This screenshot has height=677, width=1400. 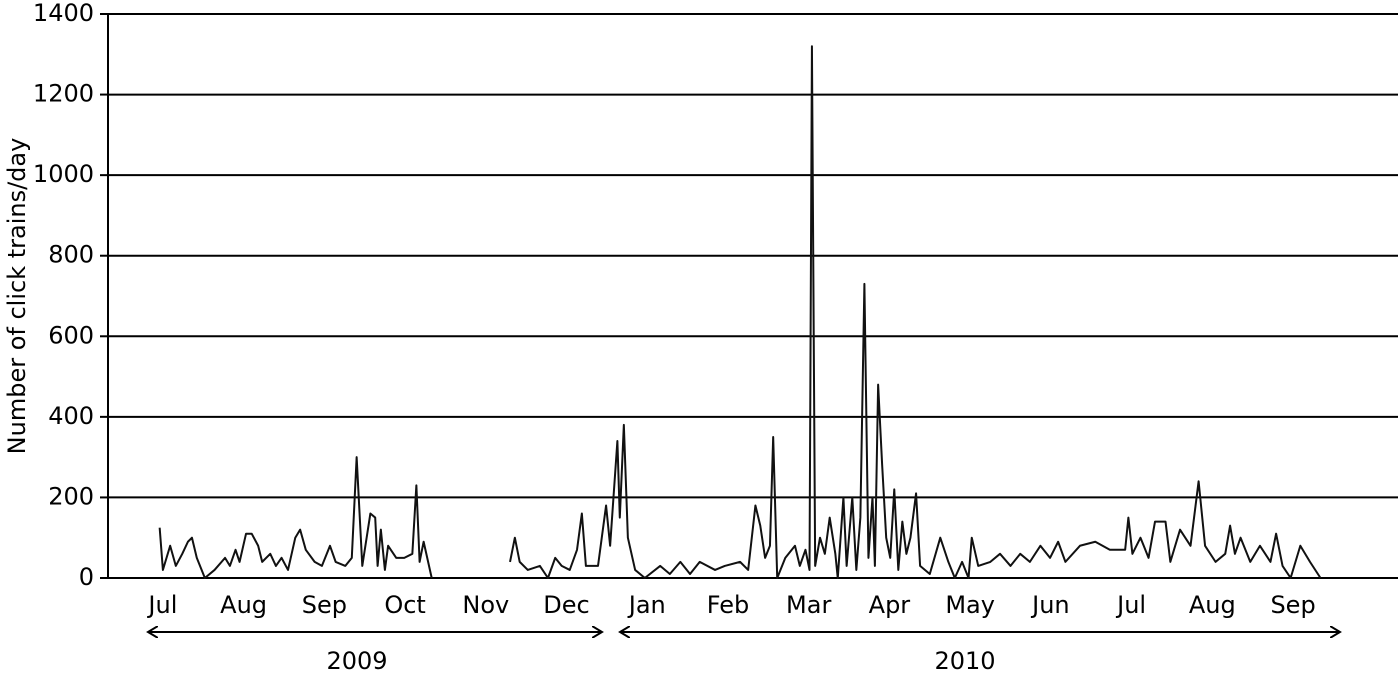 I want to click on y-tick-label: 800, so click(x=71, y=255).